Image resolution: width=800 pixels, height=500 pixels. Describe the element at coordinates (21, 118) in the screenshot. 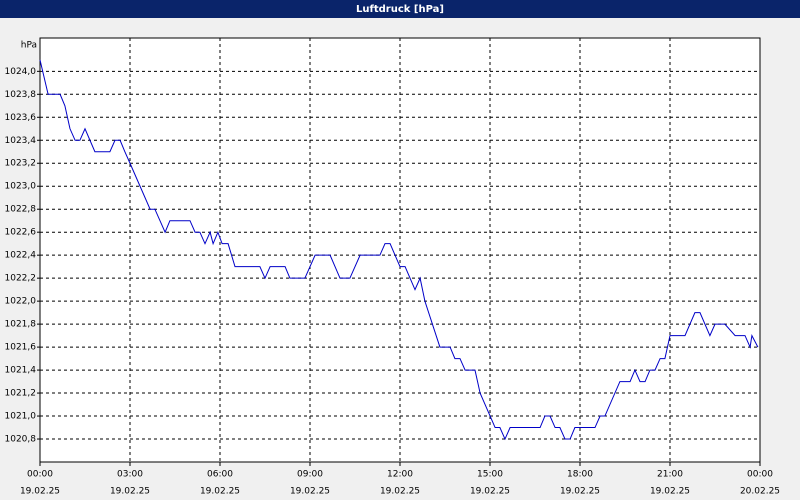

I see `y-tick-label: 1023,6` at that location.